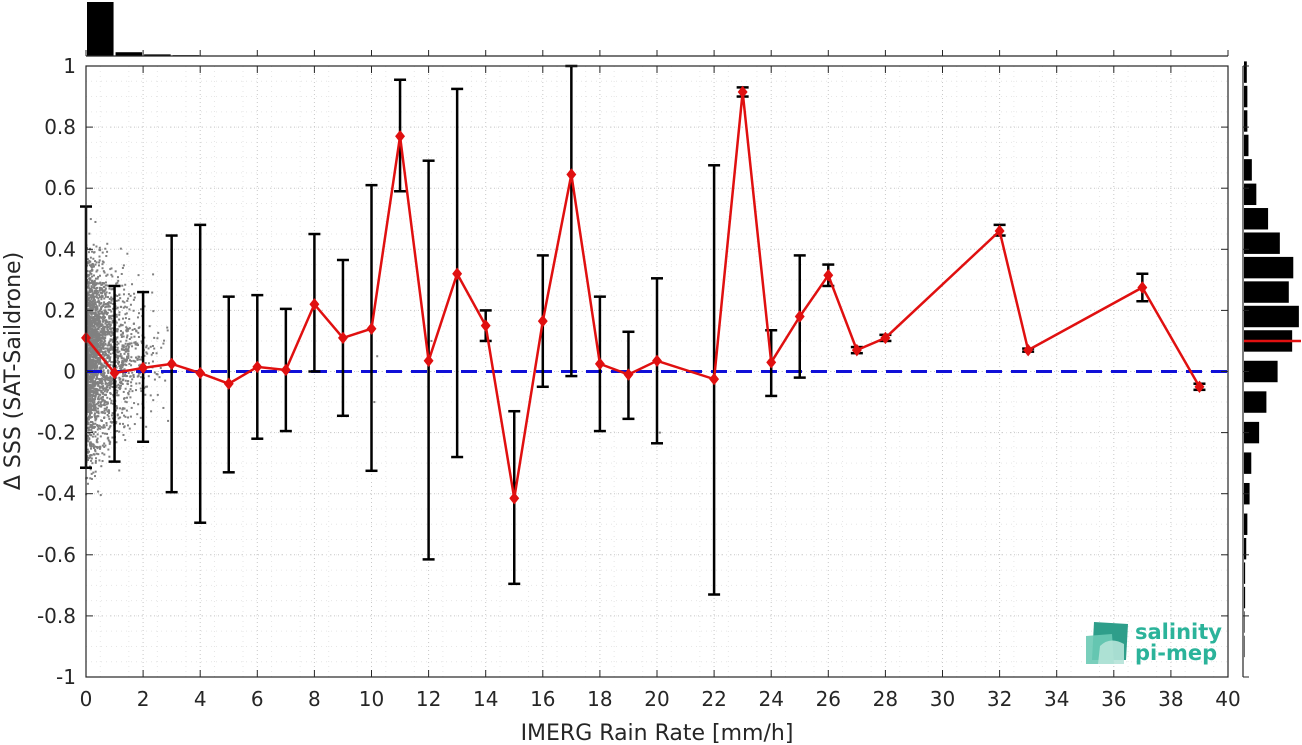 The width and height of the screenshot is (1302, 745). I want to click on x-tick-label: 16, so click(542, 699).